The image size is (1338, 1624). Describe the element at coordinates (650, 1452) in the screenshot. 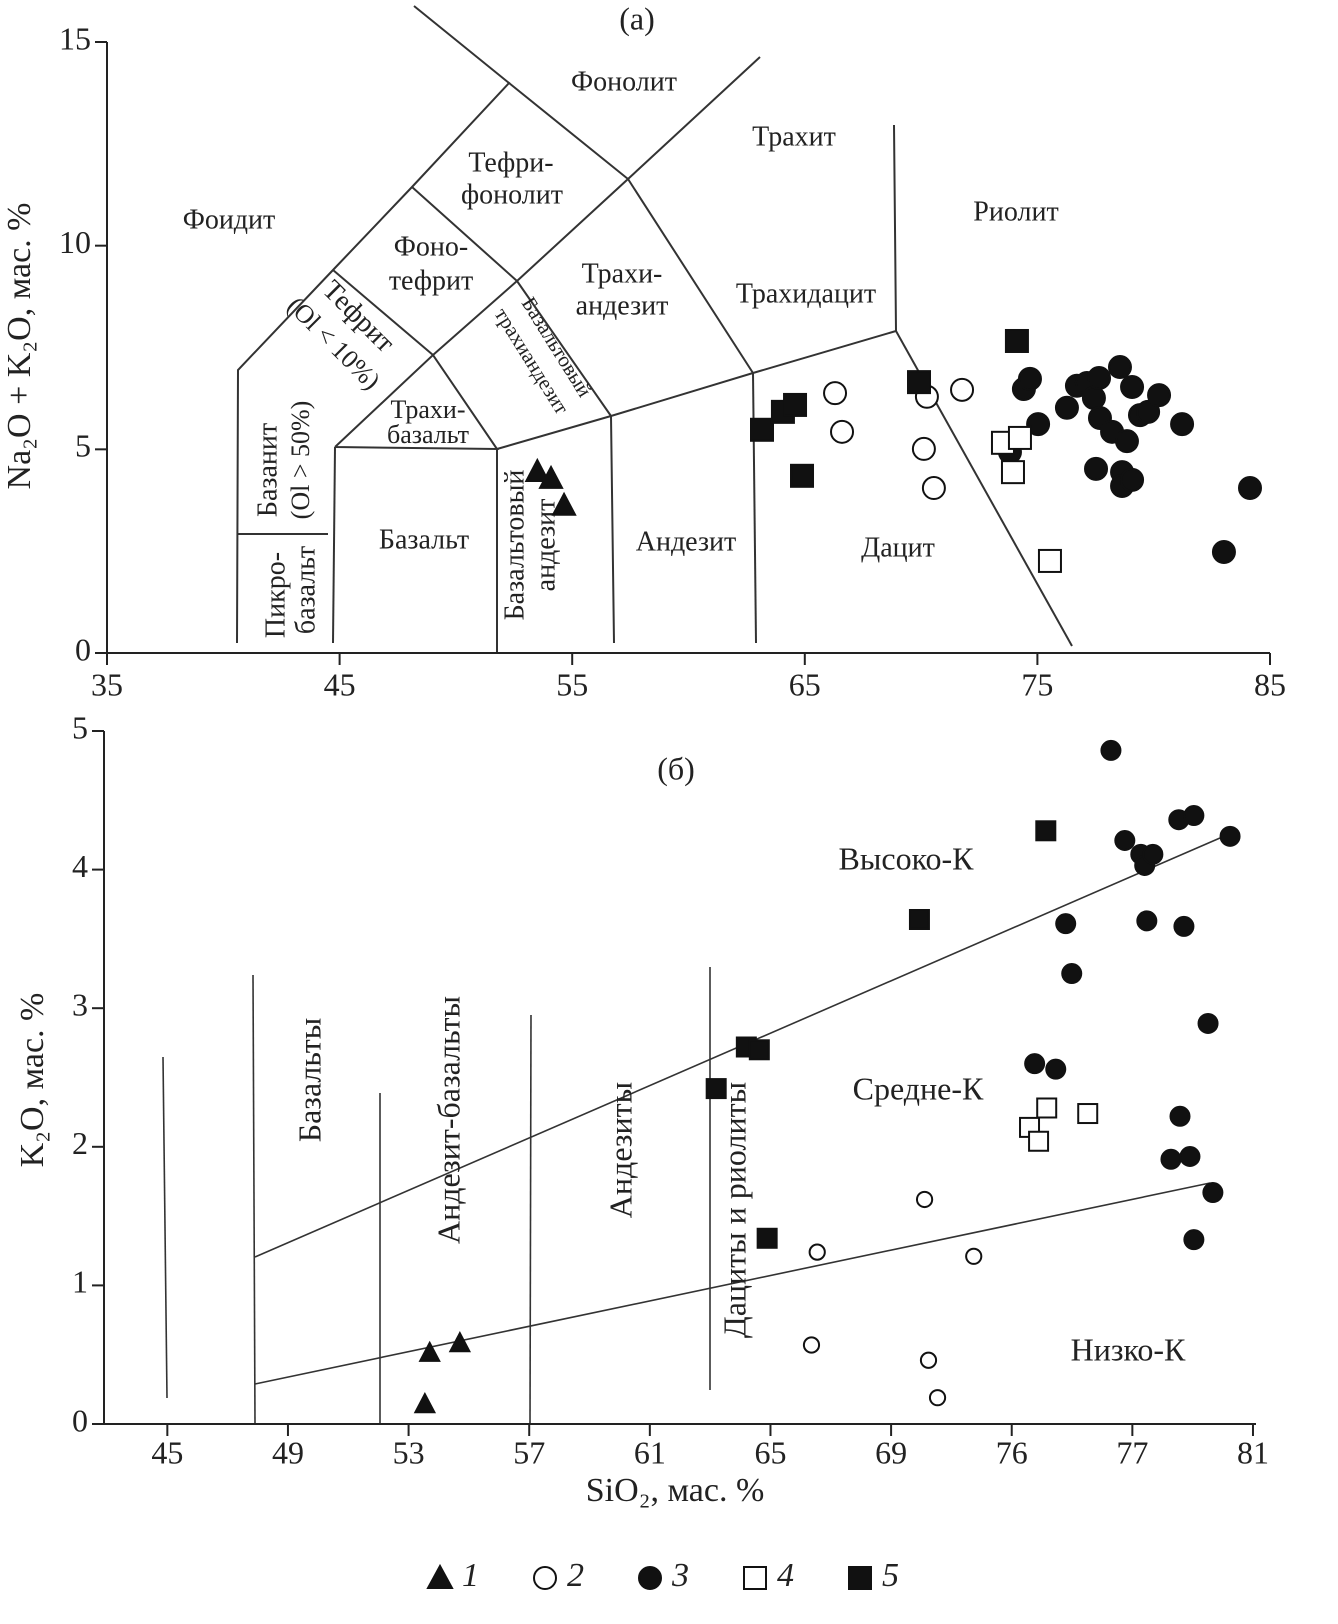

I see `x-tick-label: 61` at that location.